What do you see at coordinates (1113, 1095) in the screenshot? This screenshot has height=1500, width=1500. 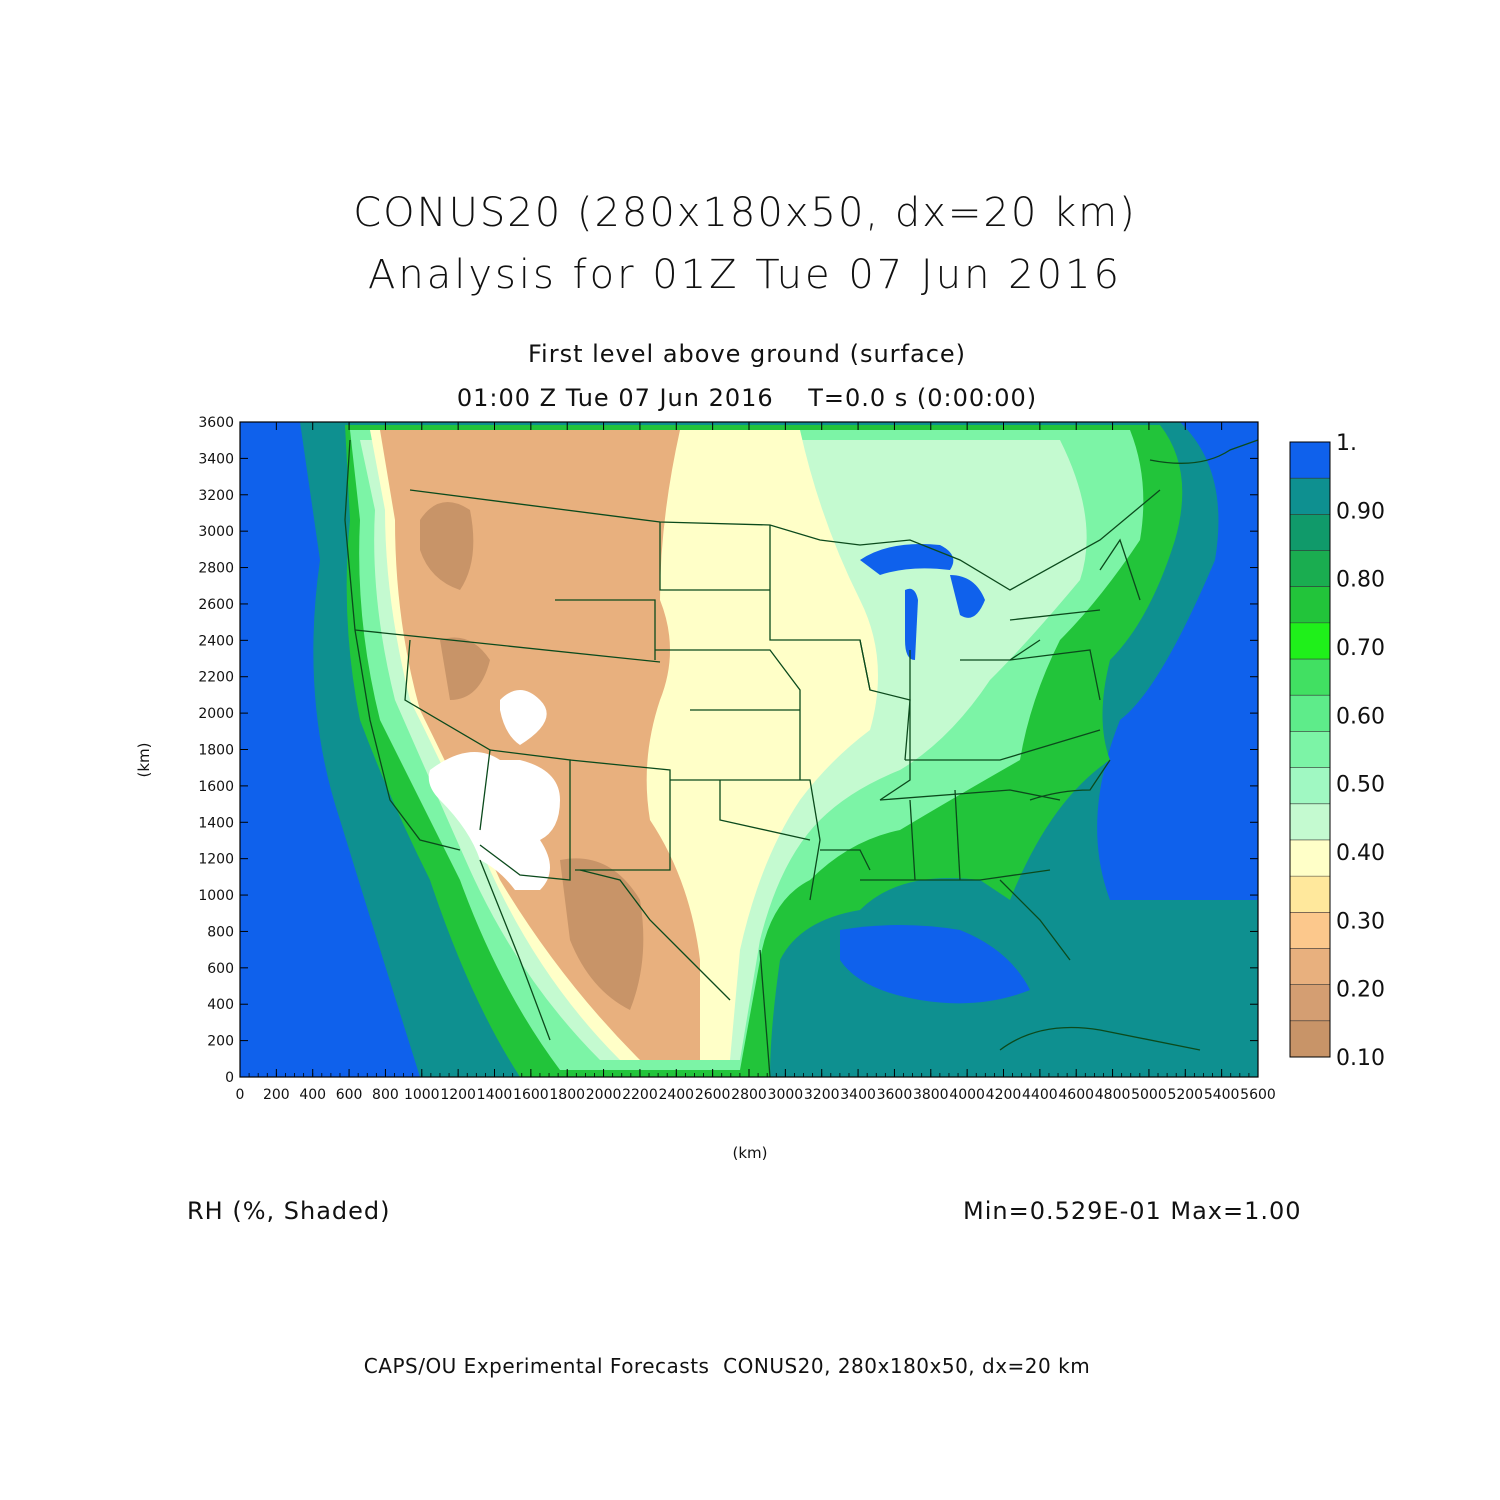 I see `x-tick-label: 4800` at bounding box center [1113, 1095].